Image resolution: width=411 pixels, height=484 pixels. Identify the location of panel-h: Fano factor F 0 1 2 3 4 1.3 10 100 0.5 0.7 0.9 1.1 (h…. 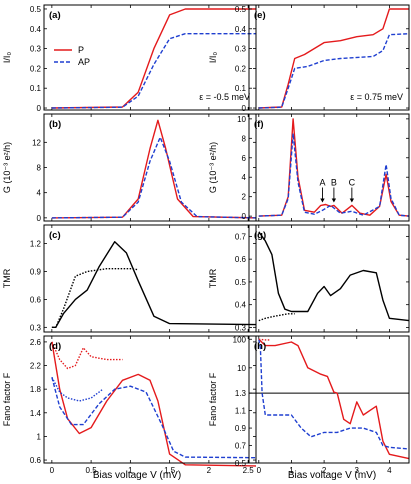
(309, 405).